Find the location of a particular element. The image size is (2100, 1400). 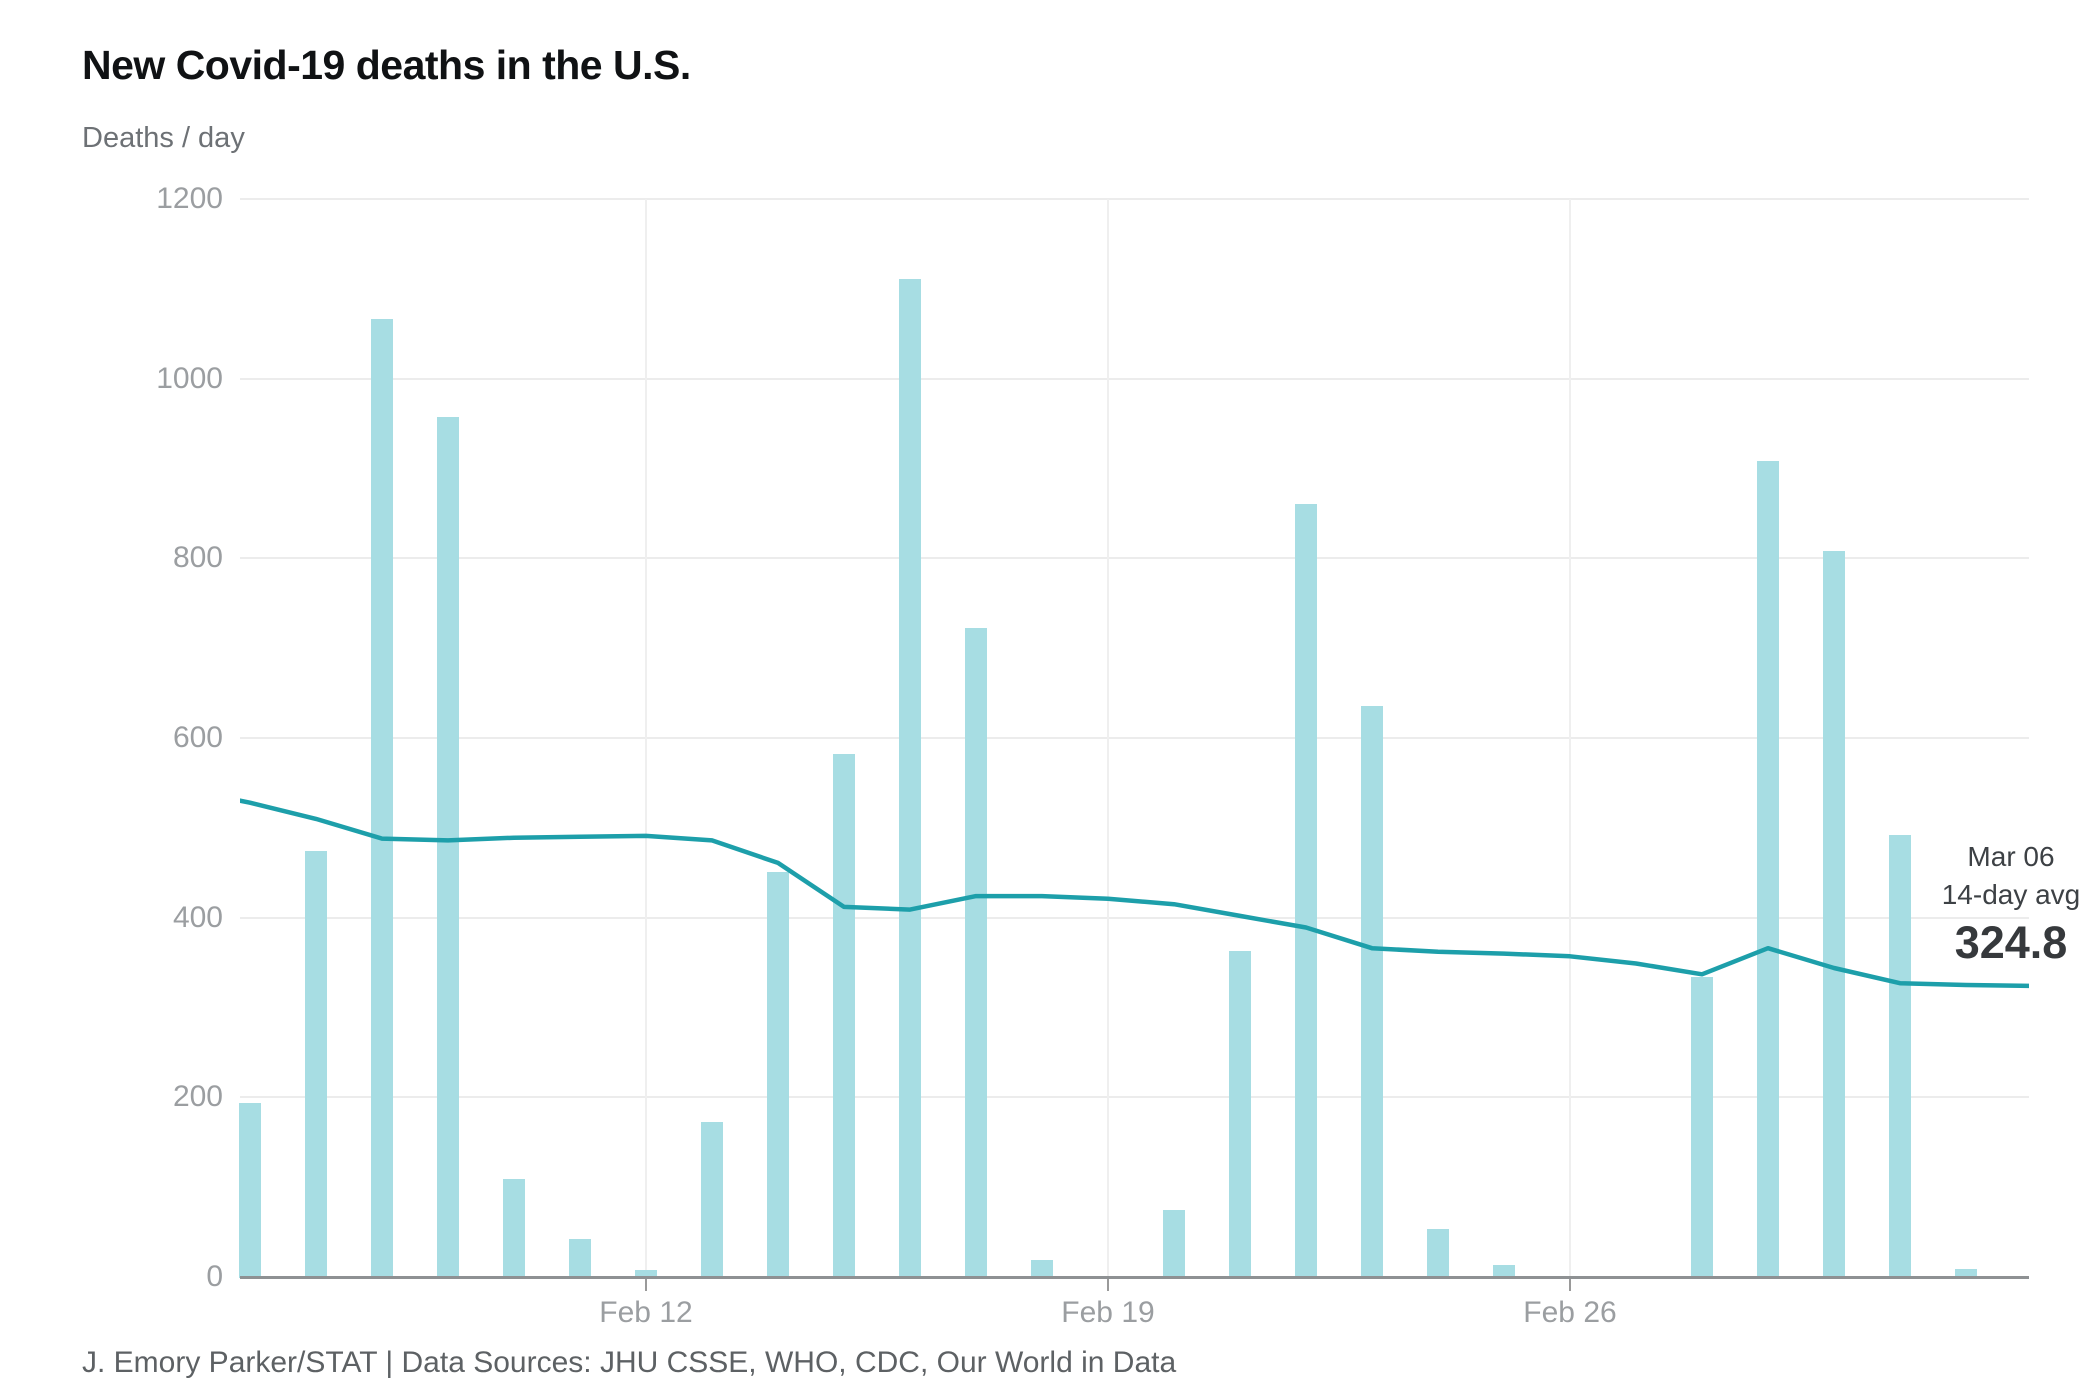

annotation-value: 324.8 is located at coordinates (2011, 942).